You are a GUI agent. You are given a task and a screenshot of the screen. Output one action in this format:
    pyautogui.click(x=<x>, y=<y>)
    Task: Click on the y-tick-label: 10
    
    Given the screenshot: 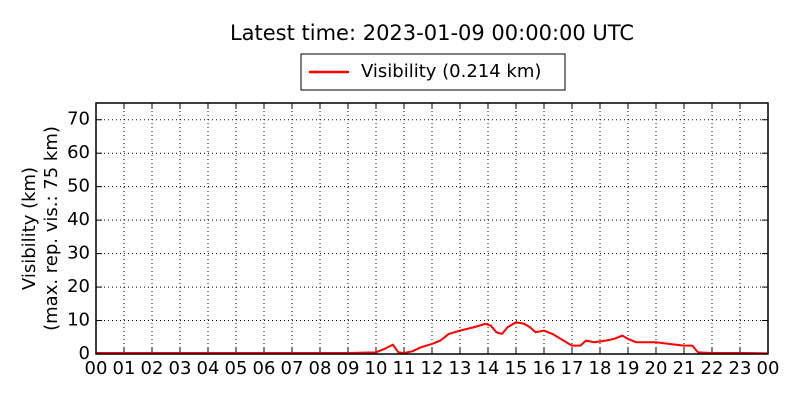 What is the action you would take?
    pyautogui.click(x=78, y=320)
    